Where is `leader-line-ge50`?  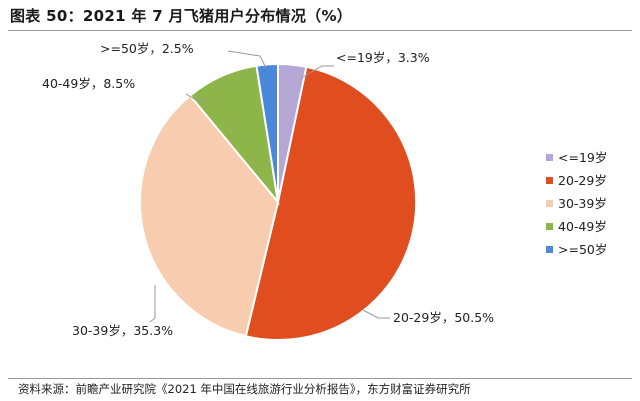
leader-line-ge50 is located at coordinates (247, 59).